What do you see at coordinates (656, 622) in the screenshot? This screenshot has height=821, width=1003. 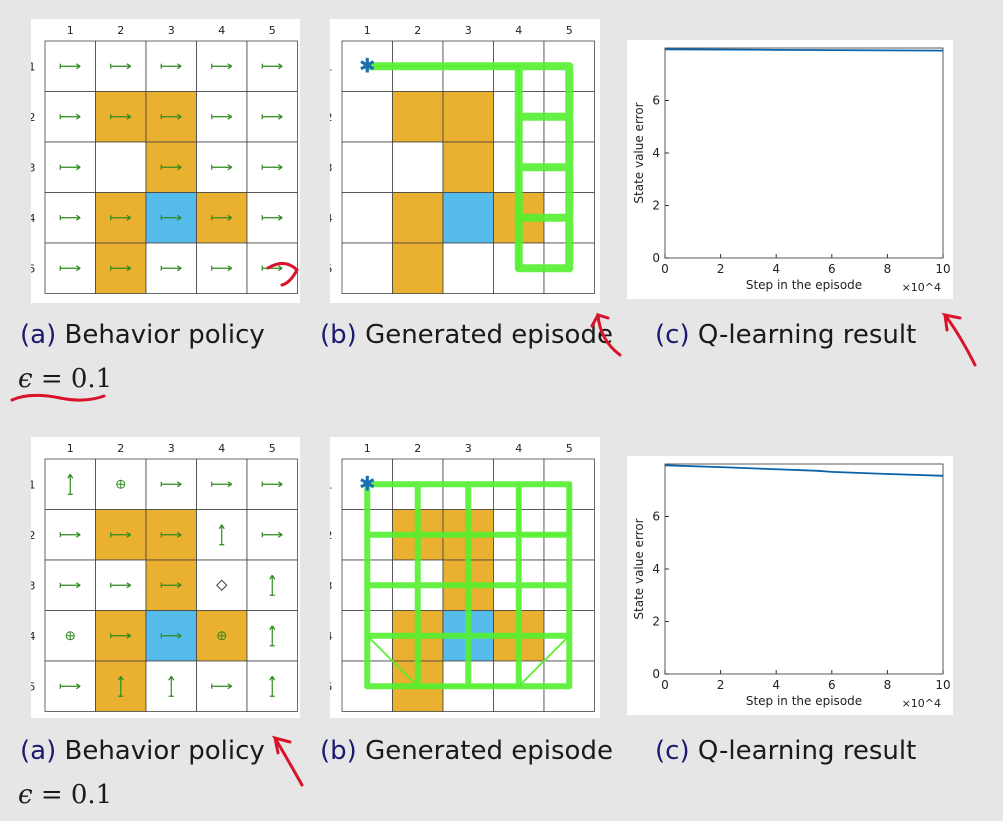 I see `y-tick-label: 2` at bounding box center [656, 622].